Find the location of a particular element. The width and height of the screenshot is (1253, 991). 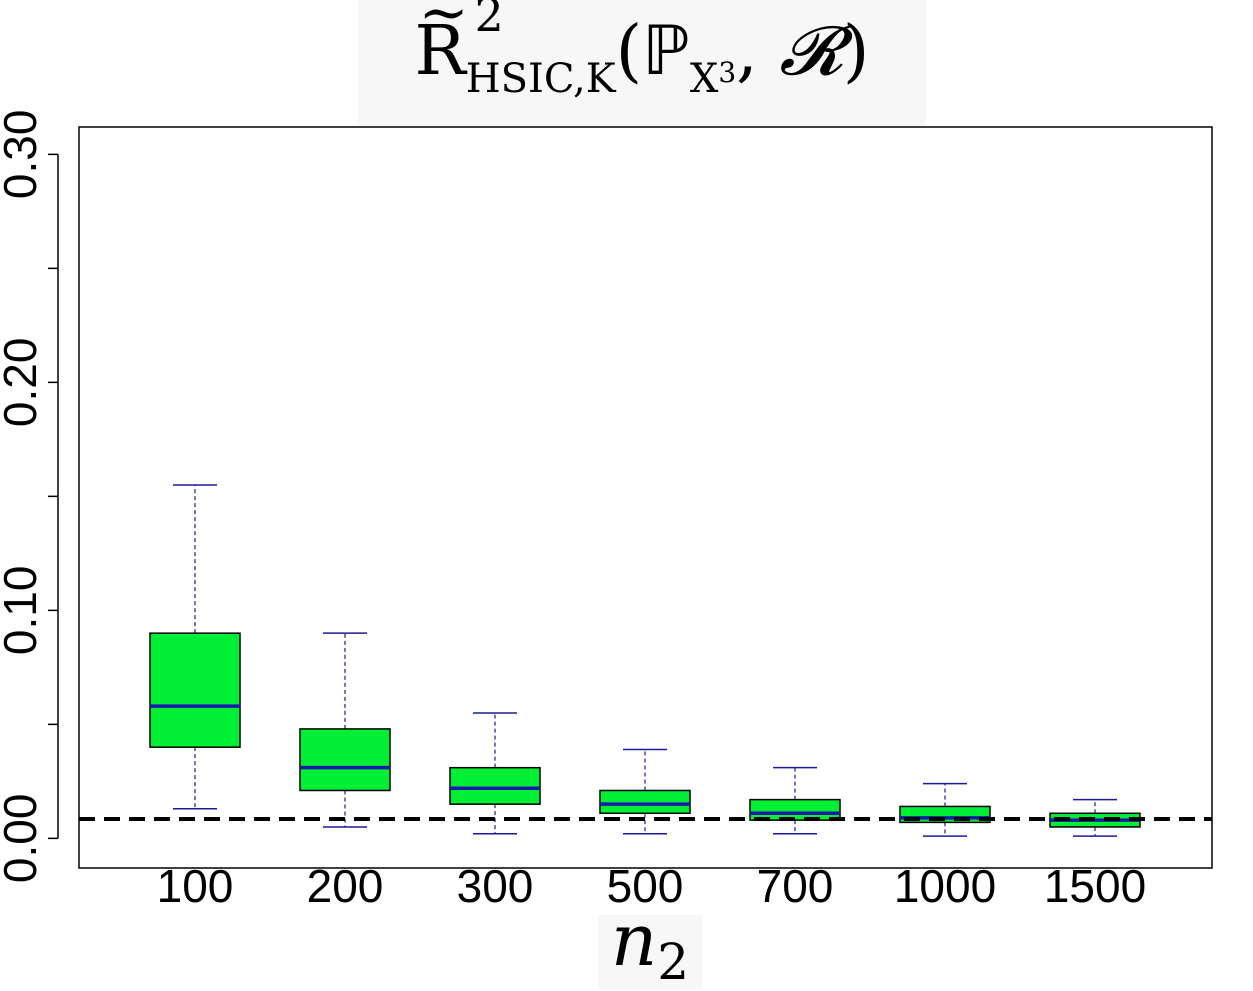

title-superscript: 2 is located at coordinates (489, 21).